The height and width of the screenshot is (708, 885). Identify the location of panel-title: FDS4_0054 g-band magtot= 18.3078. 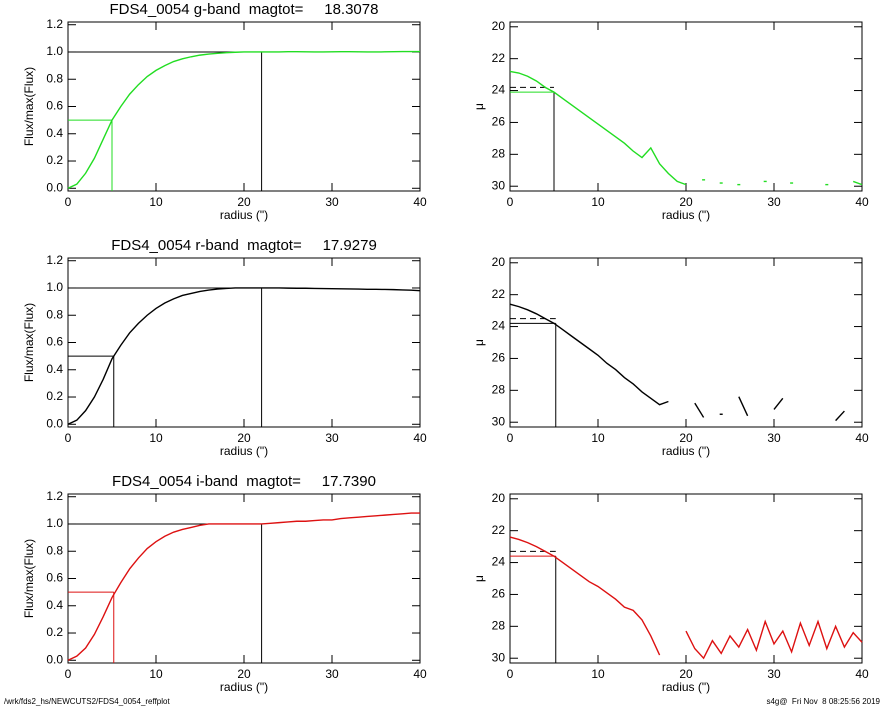
(244, 9).